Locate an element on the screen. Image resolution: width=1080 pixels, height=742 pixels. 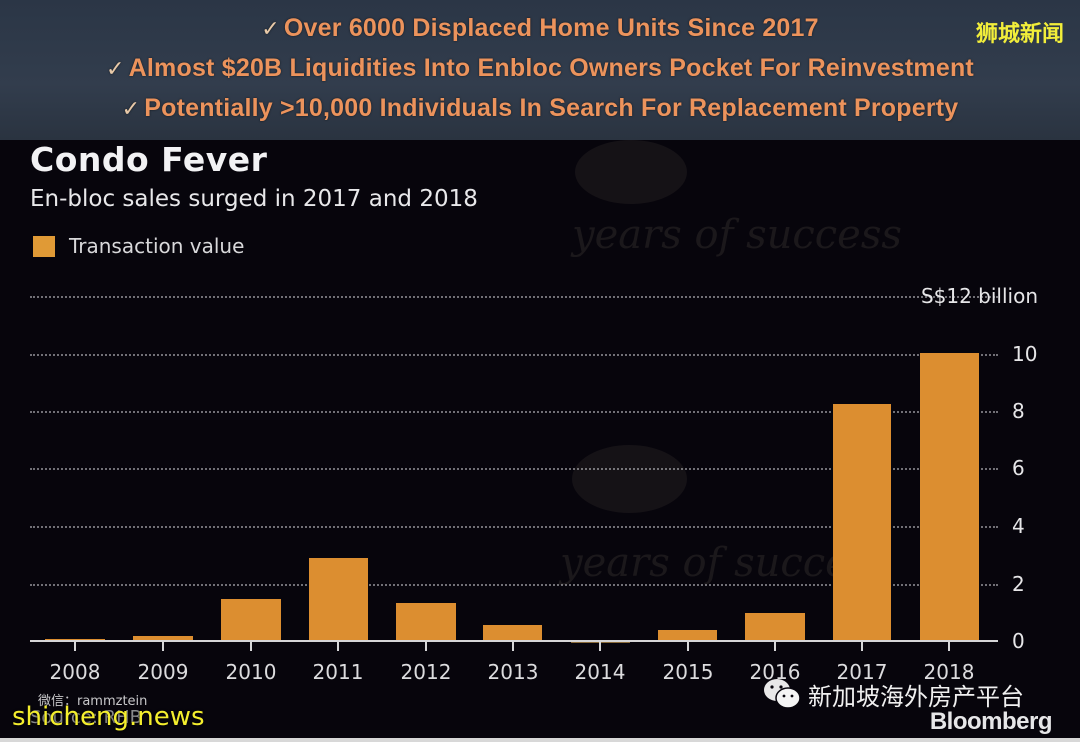
x-label-2013: 2013 is located at coordinates (513, 672).